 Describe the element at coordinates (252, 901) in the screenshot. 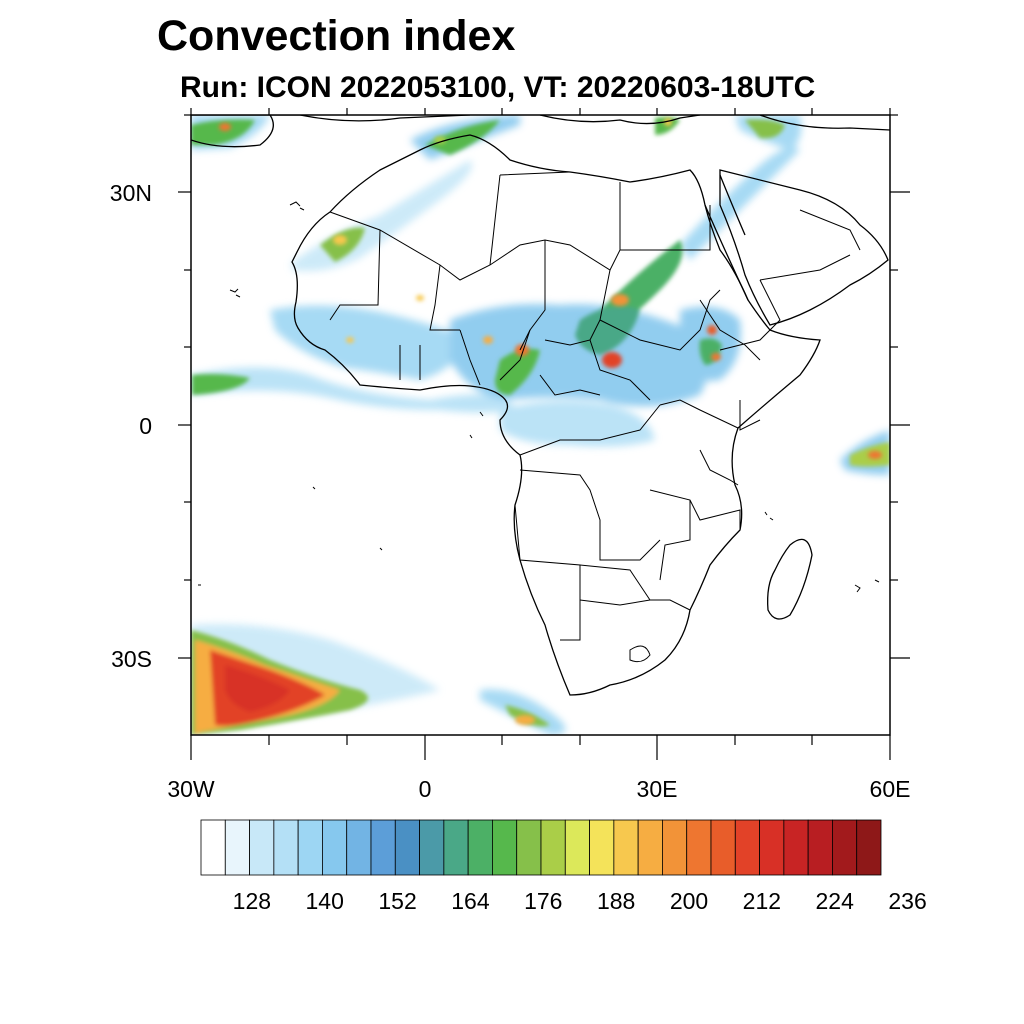

I see `colorbar-label: 128` at that location.